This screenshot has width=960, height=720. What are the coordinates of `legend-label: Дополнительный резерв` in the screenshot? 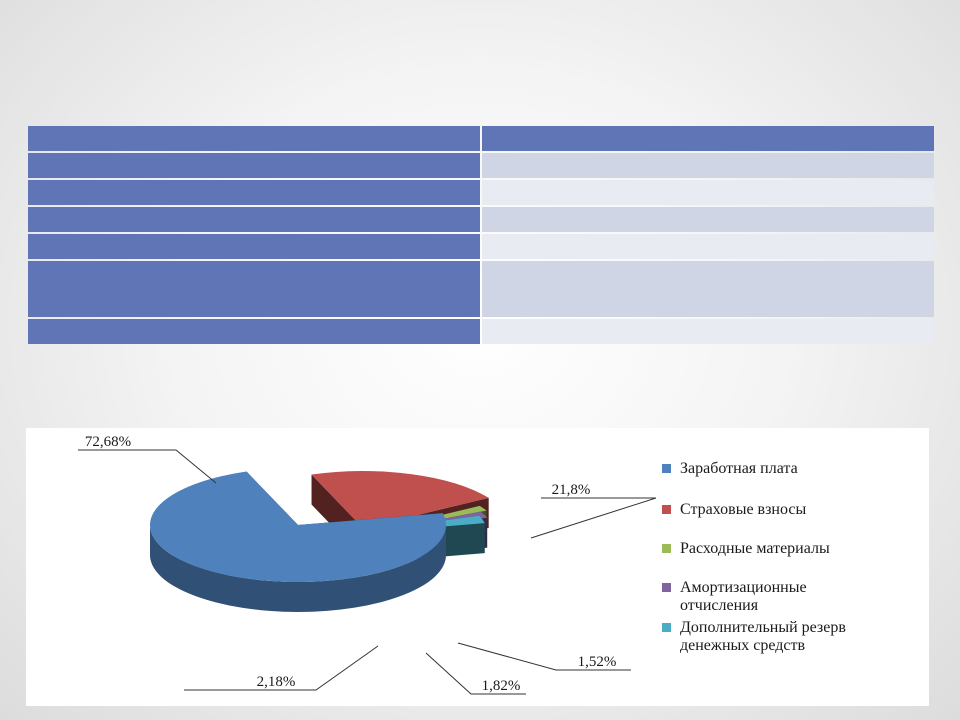 It's located at (763, 627).